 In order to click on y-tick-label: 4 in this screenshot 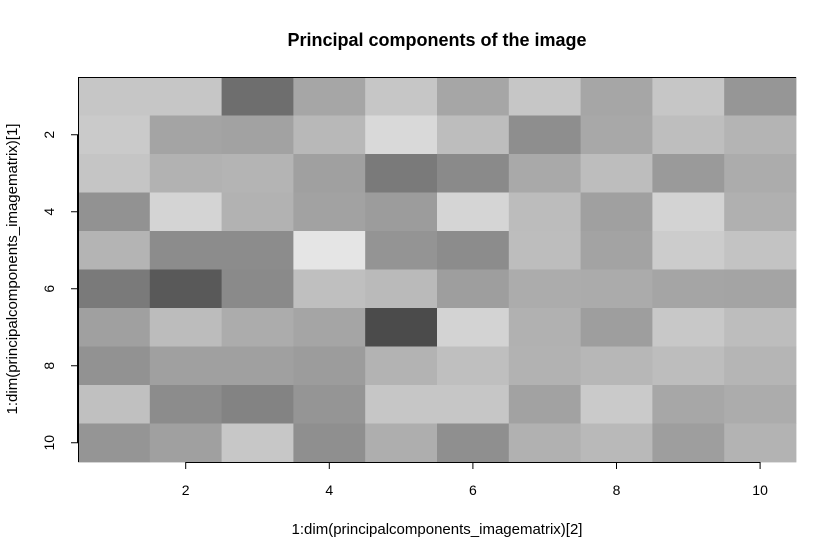, I will do `click(49, 212)`.